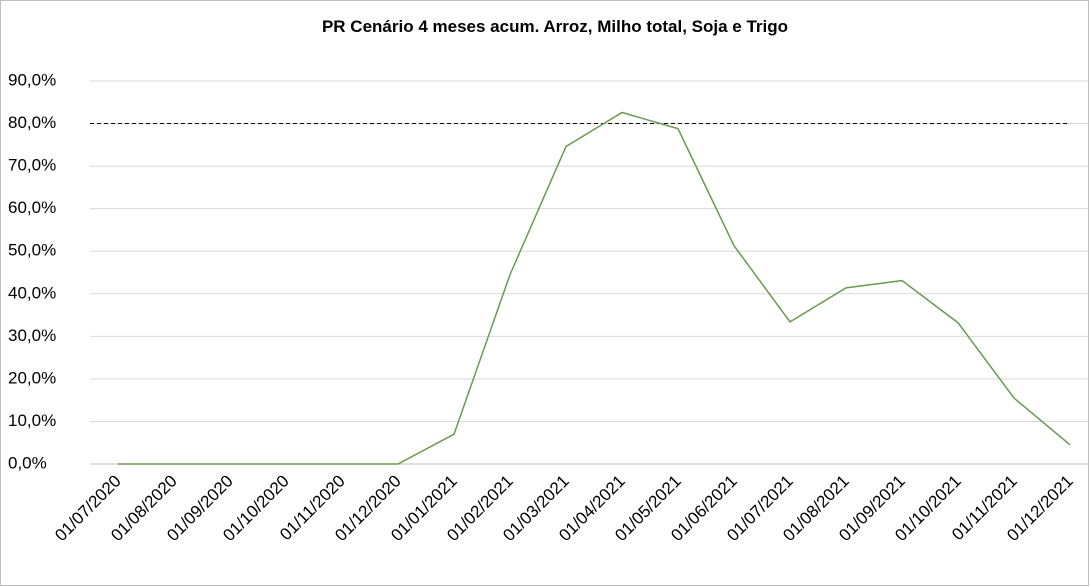  I want to click on y-tick-label: 90,0%, so click(32, 79).